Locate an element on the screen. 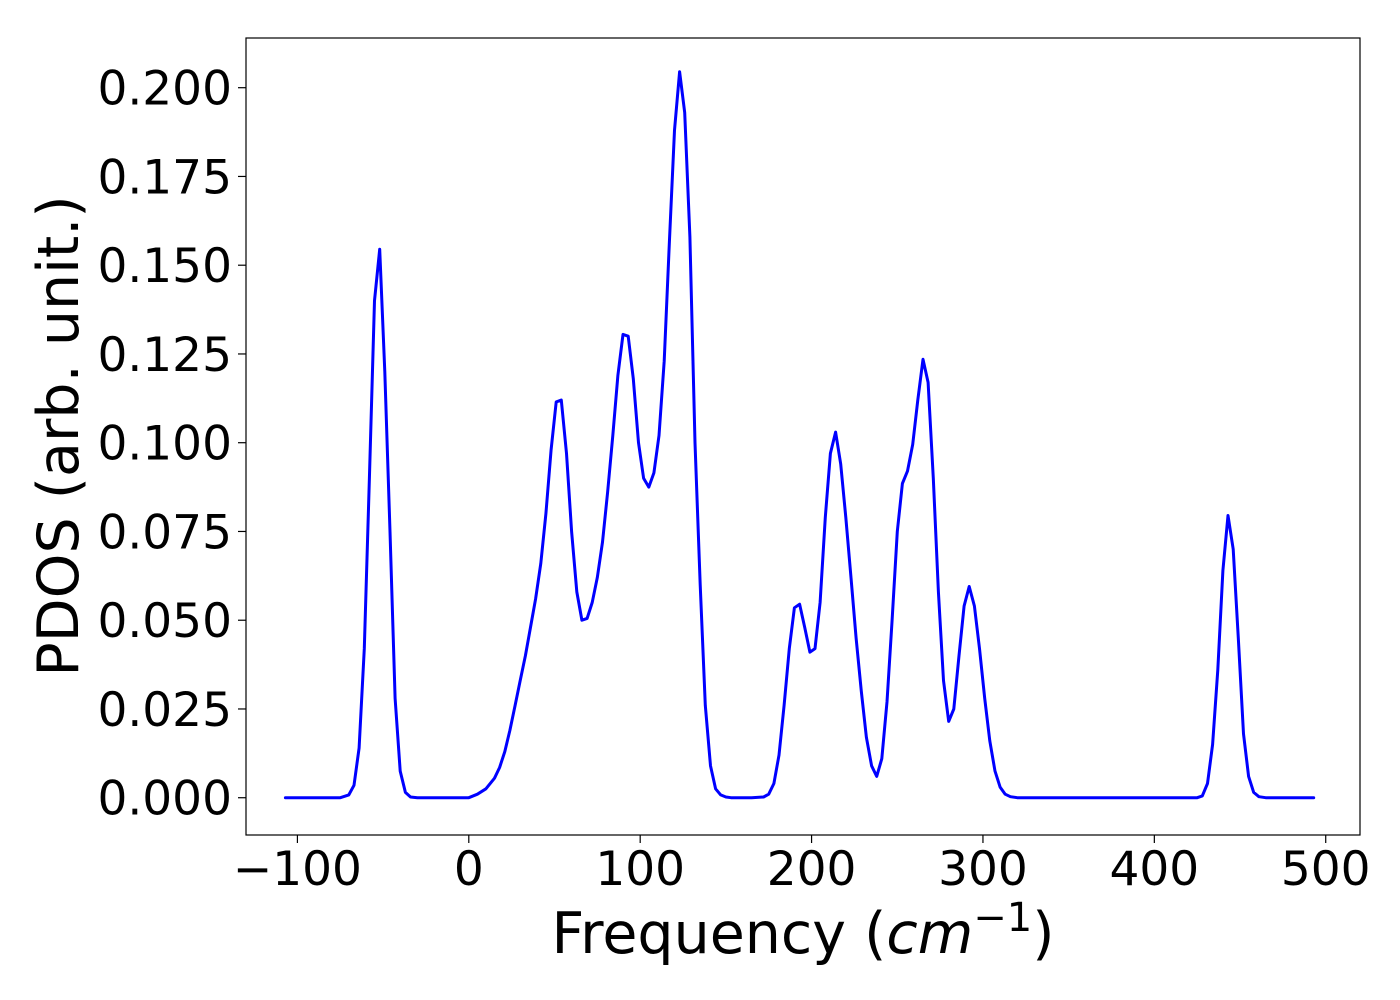 Image resolution: width=1400 pixels, height=1000 pixels. x-axis-label-suffix: ) is located at coordinates (1043, 934).